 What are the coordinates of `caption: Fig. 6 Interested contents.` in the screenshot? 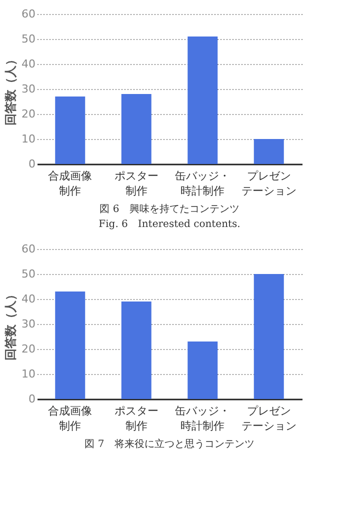 It's located at (169, 224).